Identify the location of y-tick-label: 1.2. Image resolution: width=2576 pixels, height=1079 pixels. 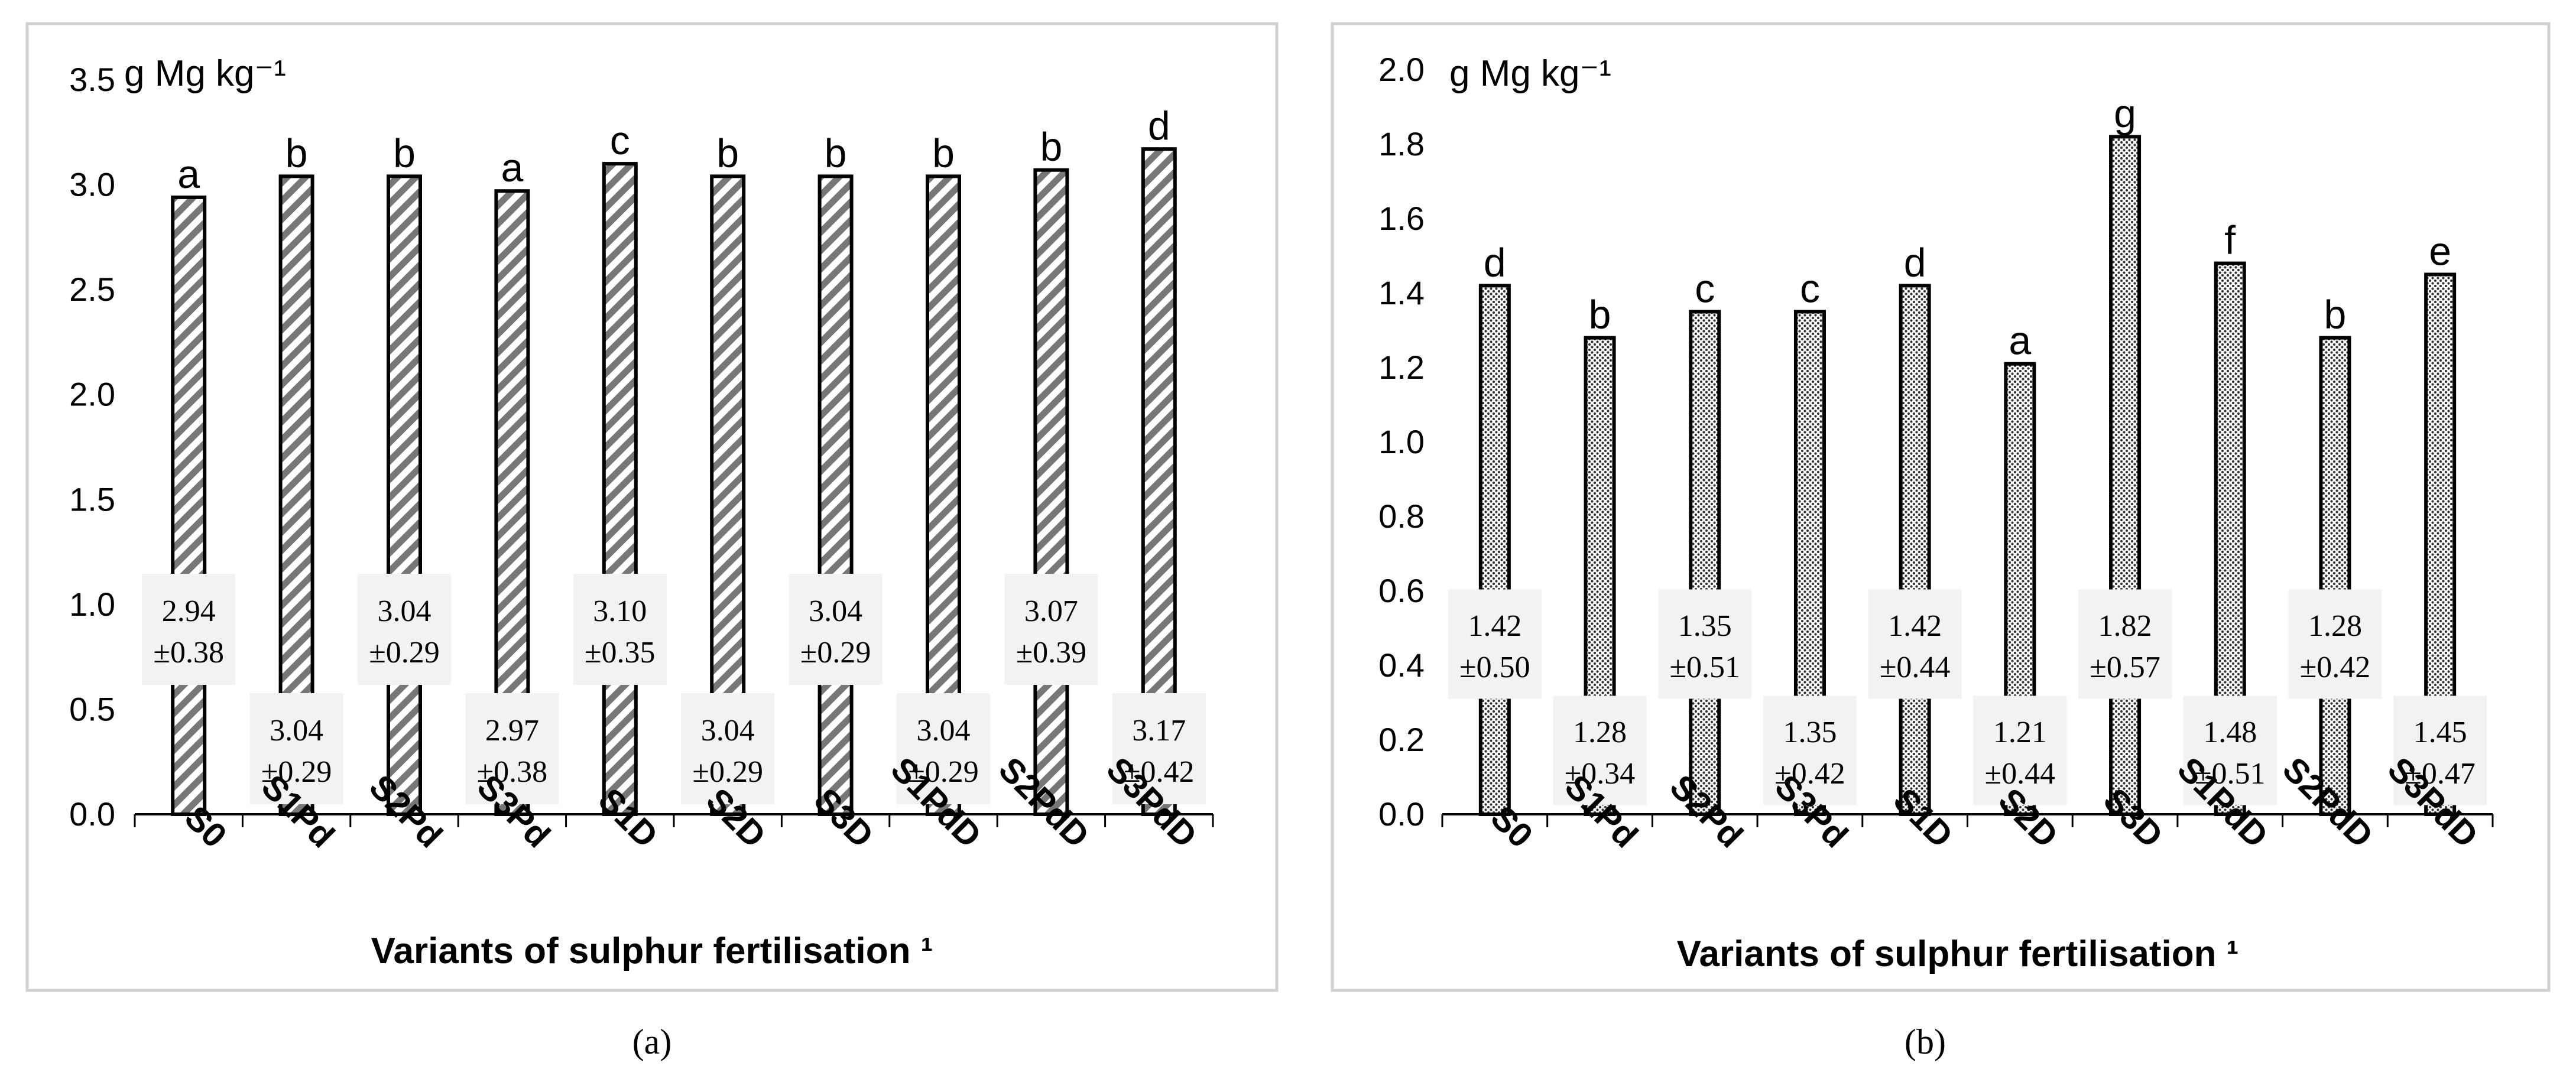
(1401, 367).